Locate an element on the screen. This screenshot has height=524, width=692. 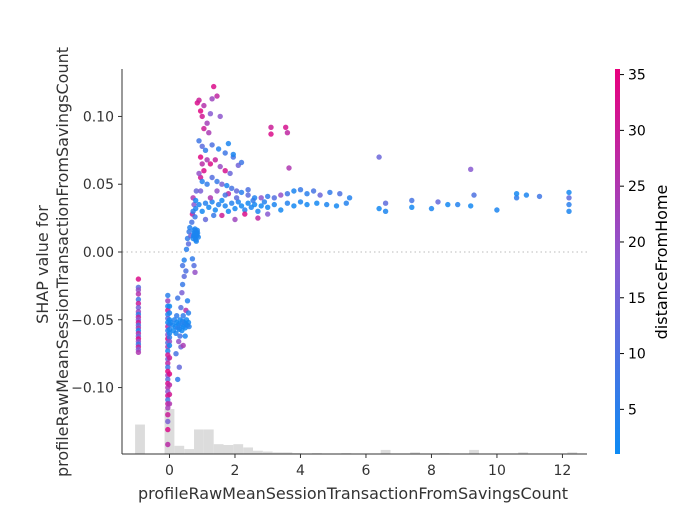
colorbar-label: distanceFromHome is located at coordinates (661, 262).